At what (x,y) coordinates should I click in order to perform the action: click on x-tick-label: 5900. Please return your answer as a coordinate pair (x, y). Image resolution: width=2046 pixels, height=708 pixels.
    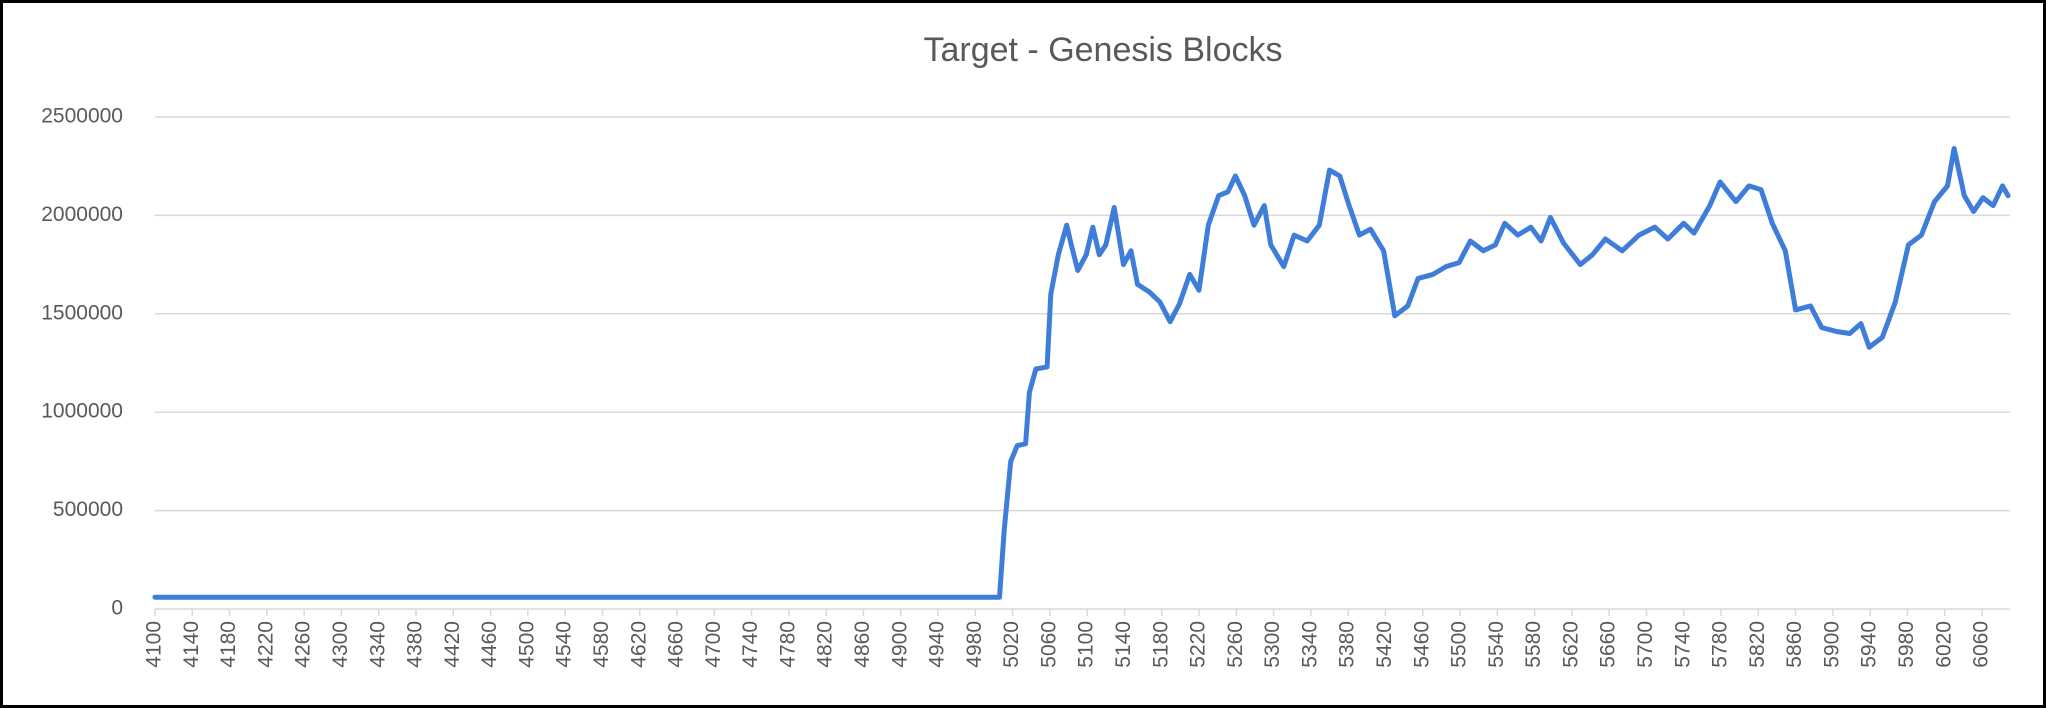
    Looking at the image, I should click on (1831, 644).